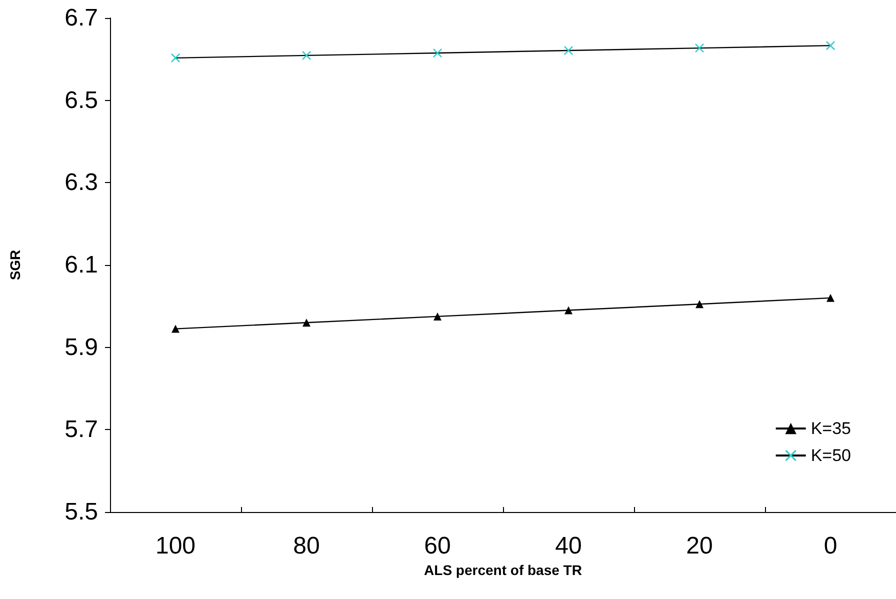 Image resolution: width=896 pixels, height=599 pixels. Describe the element at coordinates (437, 546) in the screenshot. I see `x-tick-label: 60` at that location.